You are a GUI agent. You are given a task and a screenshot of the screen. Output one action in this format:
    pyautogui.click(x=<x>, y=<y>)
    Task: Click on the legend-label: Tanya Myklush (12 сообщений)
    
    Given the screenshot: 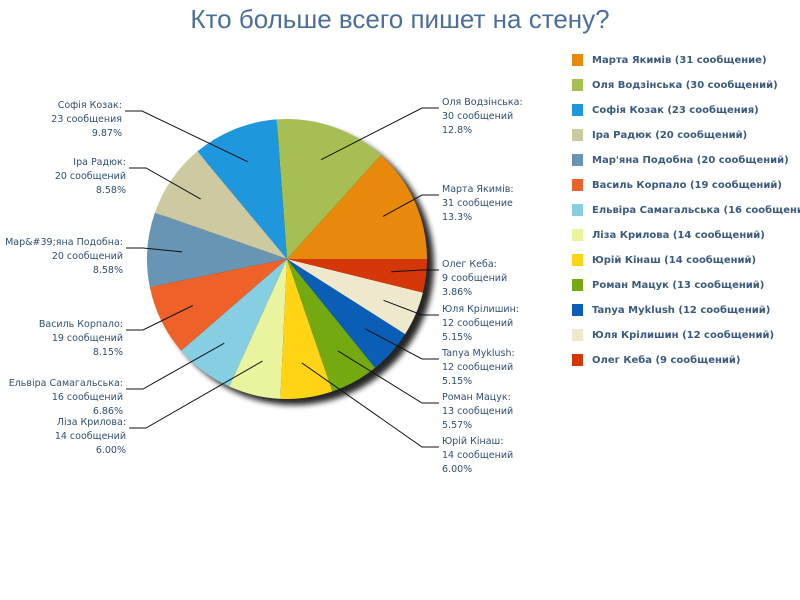 What is the action you would take?
    pyautogui.click(x=681, y=310)
    